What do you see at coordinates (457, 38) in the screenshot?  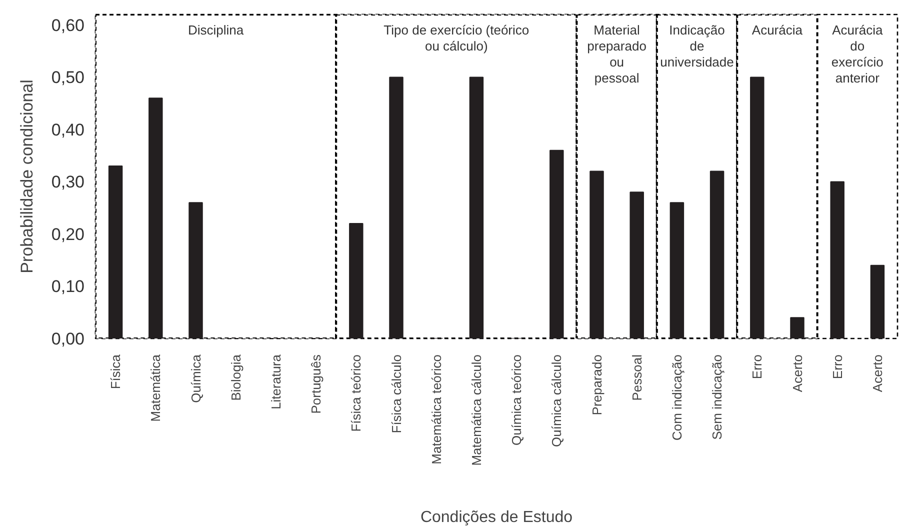 I see `band-label: Tipo de exercício (teórico ou cálculo)` at bounding box center [457, 38].